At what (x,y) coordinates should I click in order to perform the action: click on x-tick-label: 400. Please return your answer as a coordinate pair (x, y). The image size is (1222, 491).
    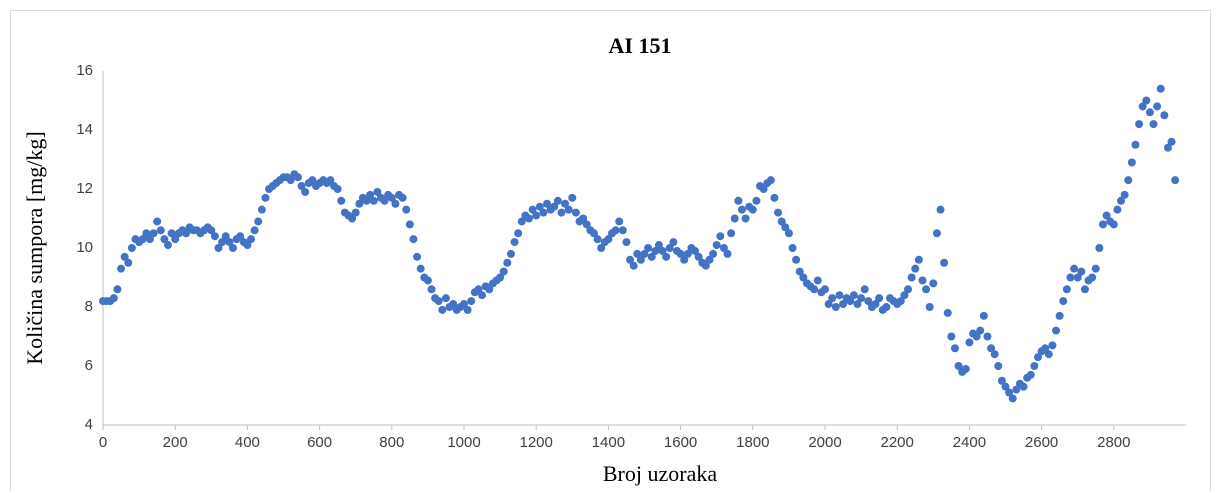
    Looking at the image, I should click on (247, 442).